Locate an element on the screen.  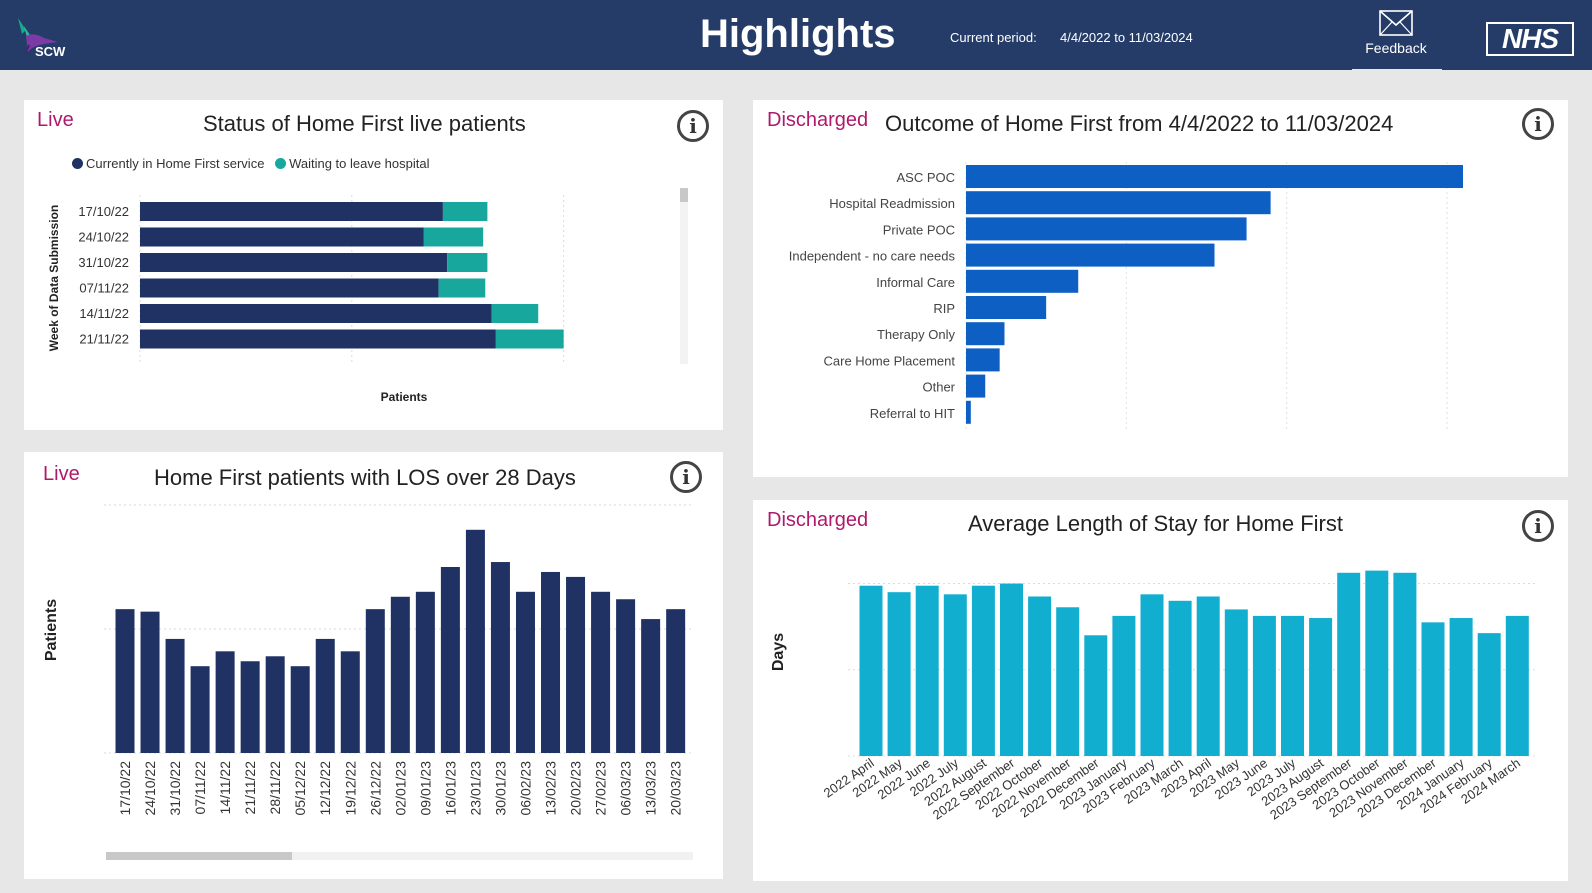
x-axis-title: Patients is located at coordinates (404, 397).